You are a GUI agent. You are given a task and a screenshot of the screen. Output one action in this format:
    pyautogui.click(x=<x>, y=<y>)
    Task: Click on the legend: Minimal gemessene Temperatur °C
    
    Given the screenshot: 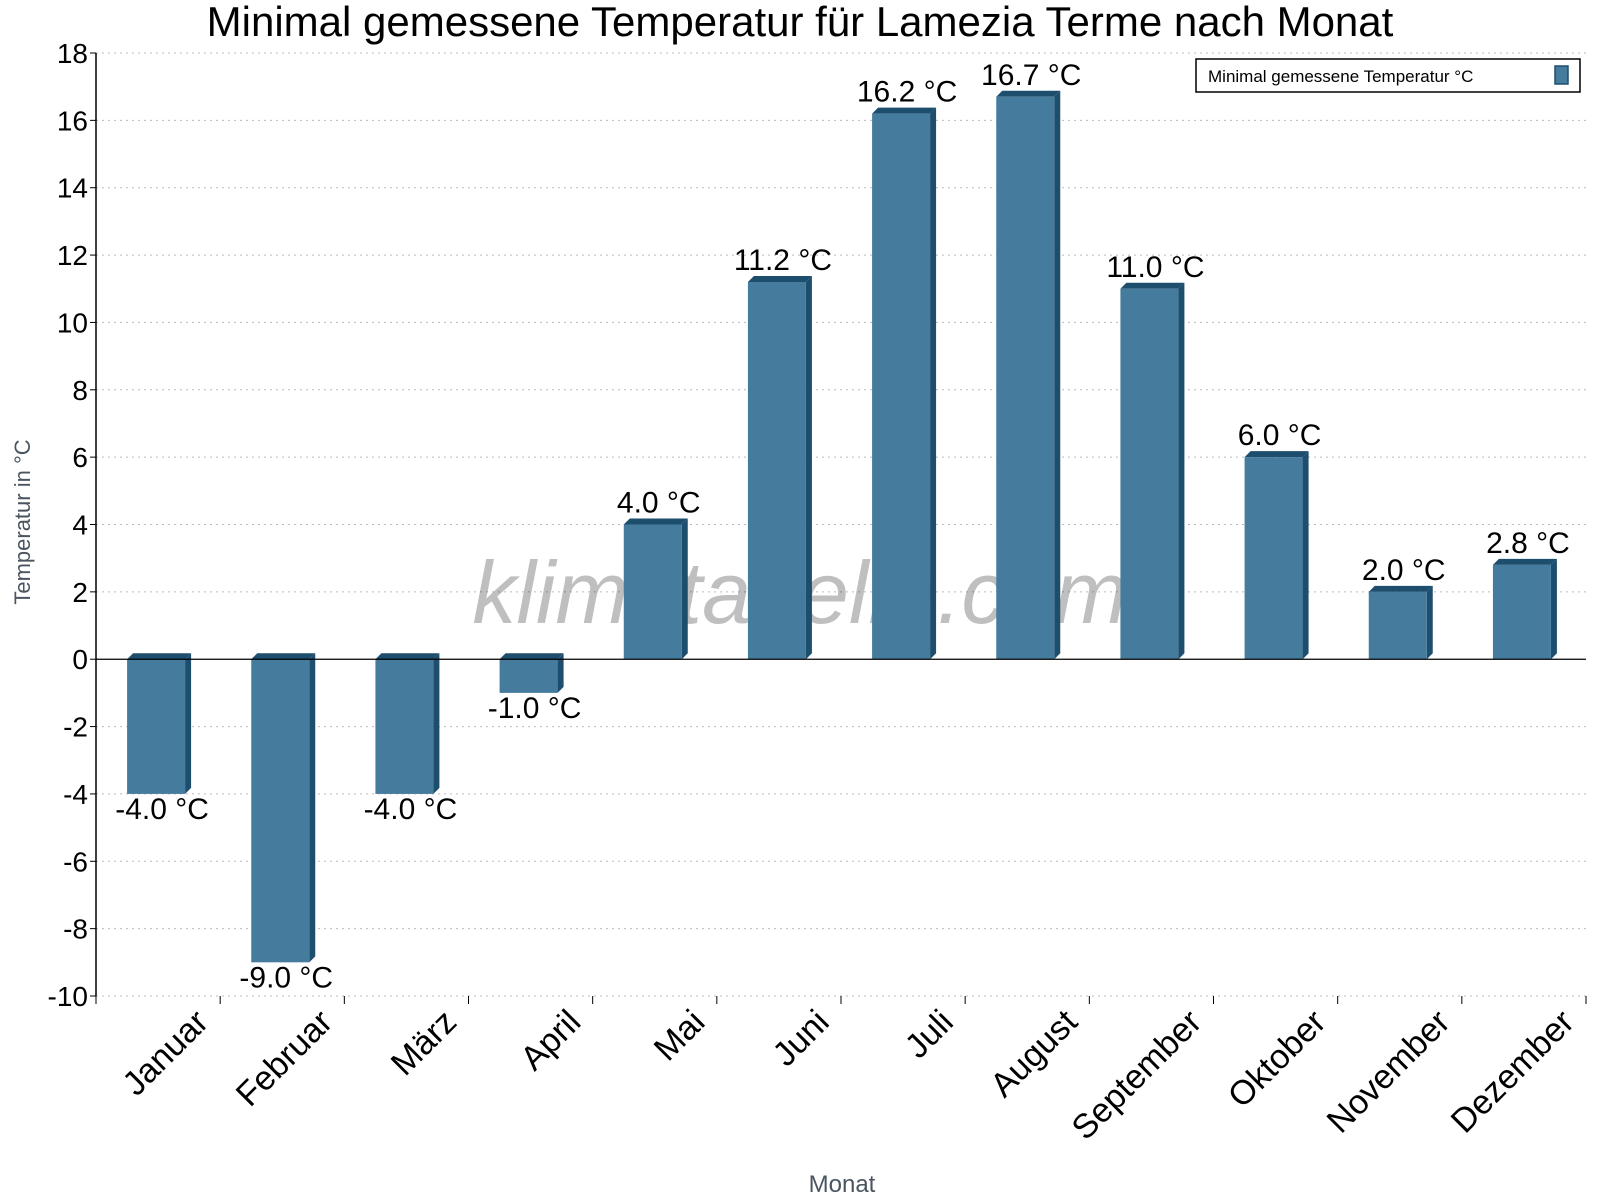 What is the action you would take?
    pyautogui.click(x=1388, y=75)
    